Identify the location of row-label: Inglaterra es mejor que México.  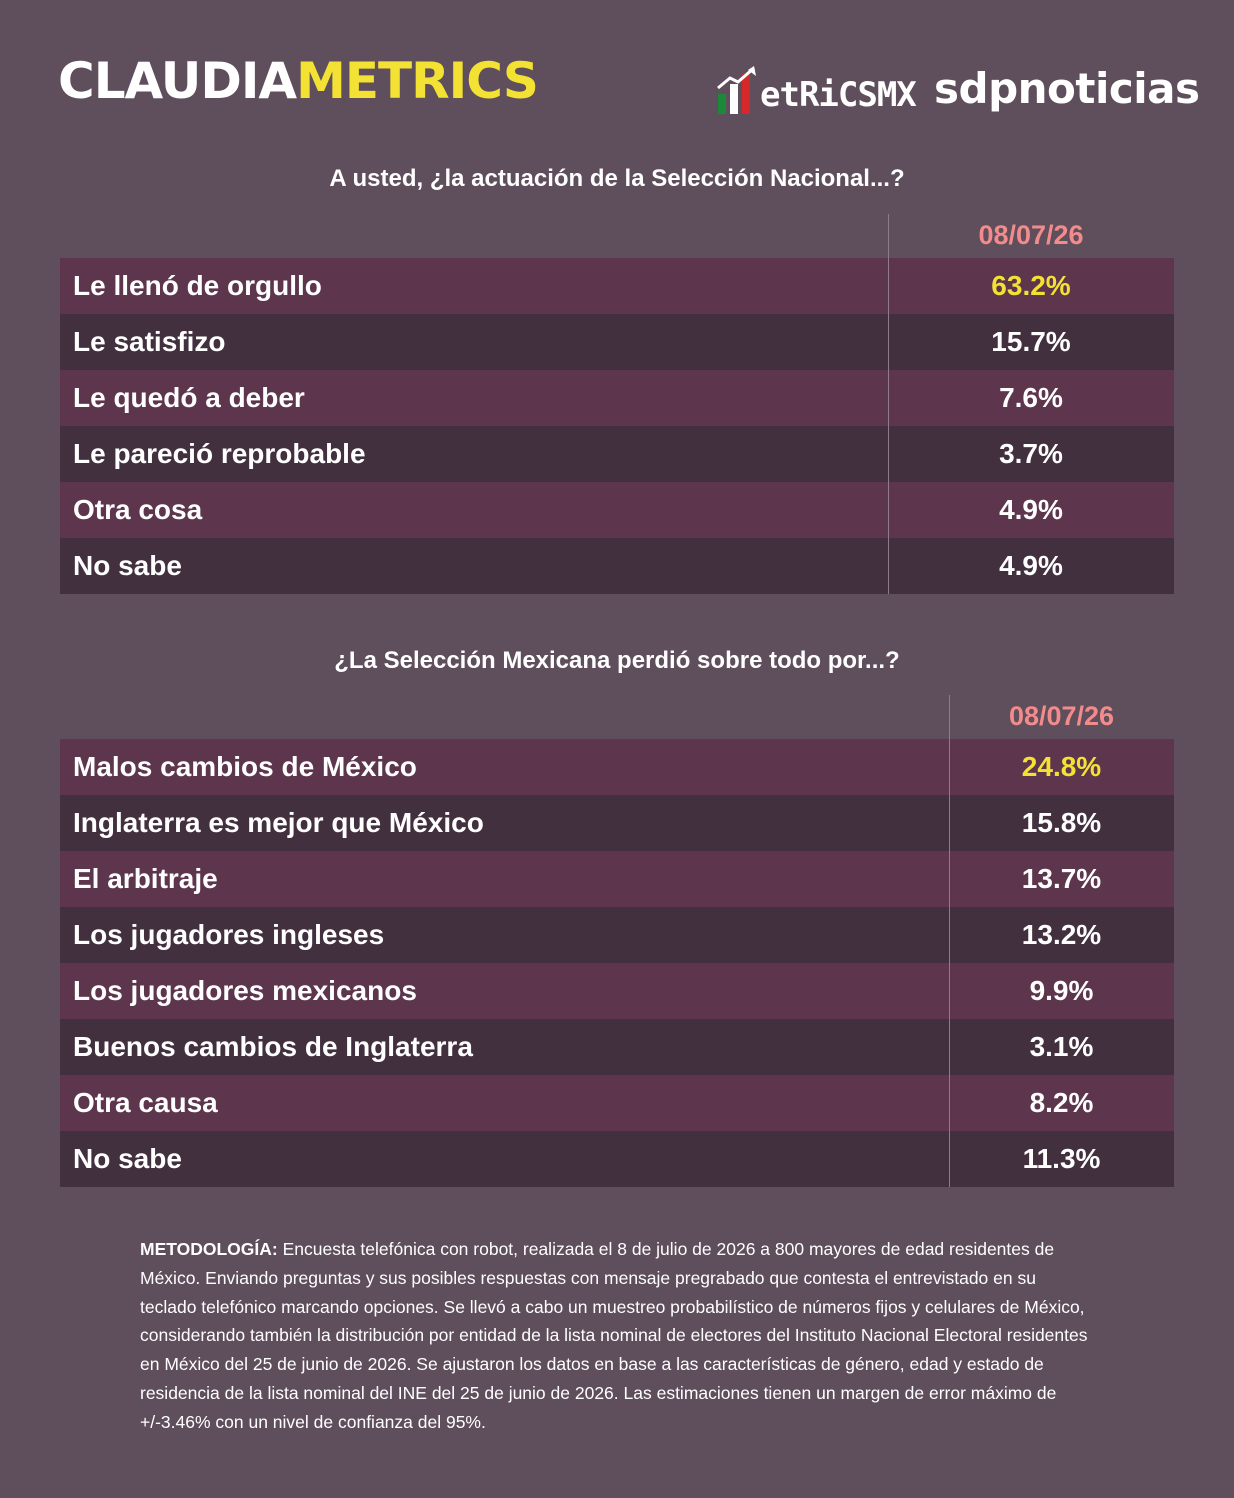
(278, 822).